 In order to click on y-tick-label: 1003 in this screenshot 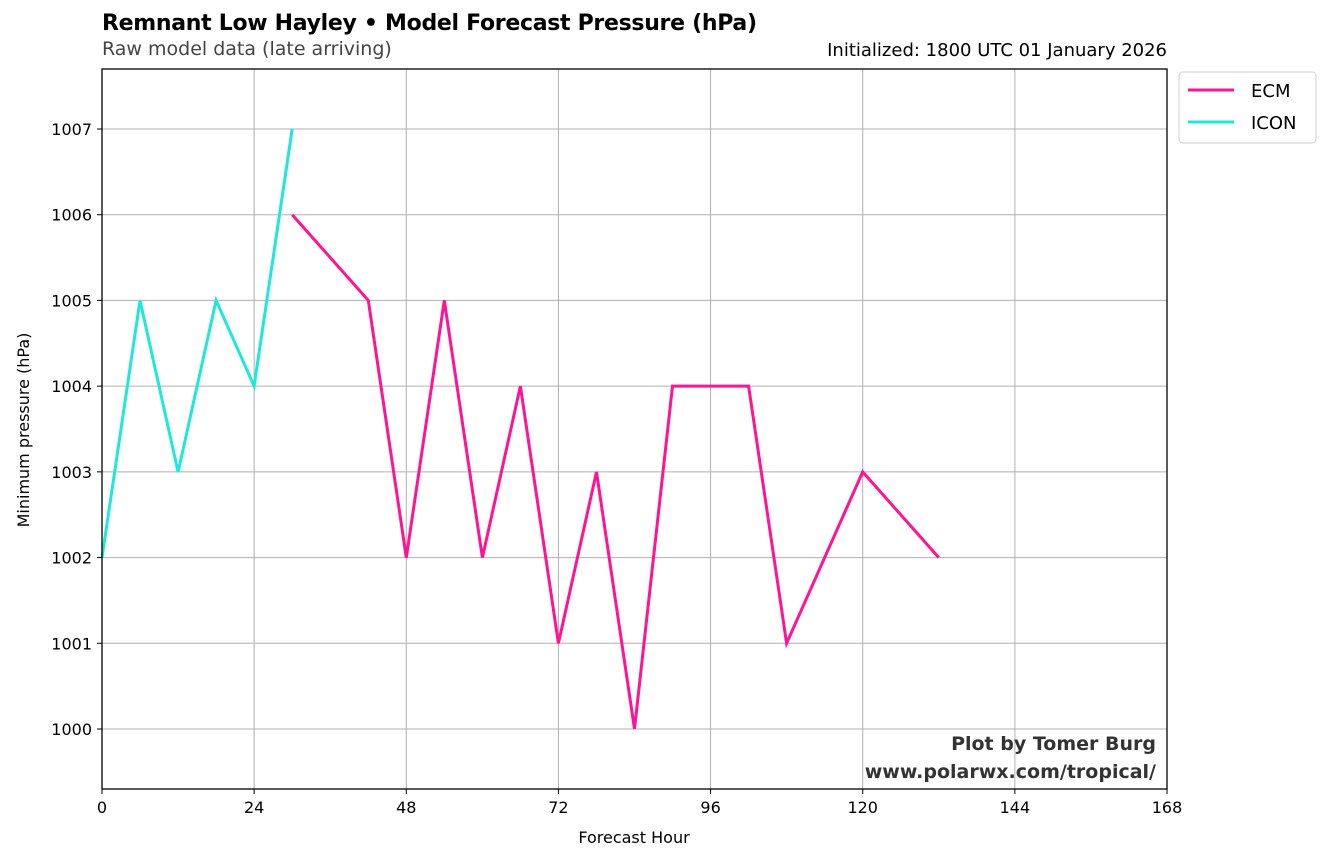, I will do `click(71, 472)`.